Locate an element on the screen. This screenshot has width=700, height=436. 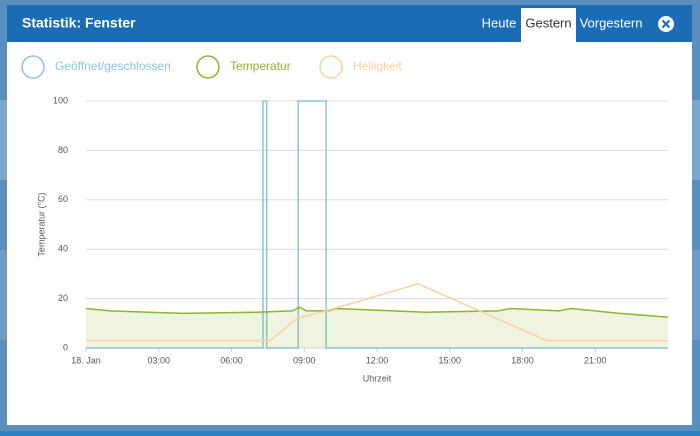
tab: Gestern is located at coordinates (548, 22).